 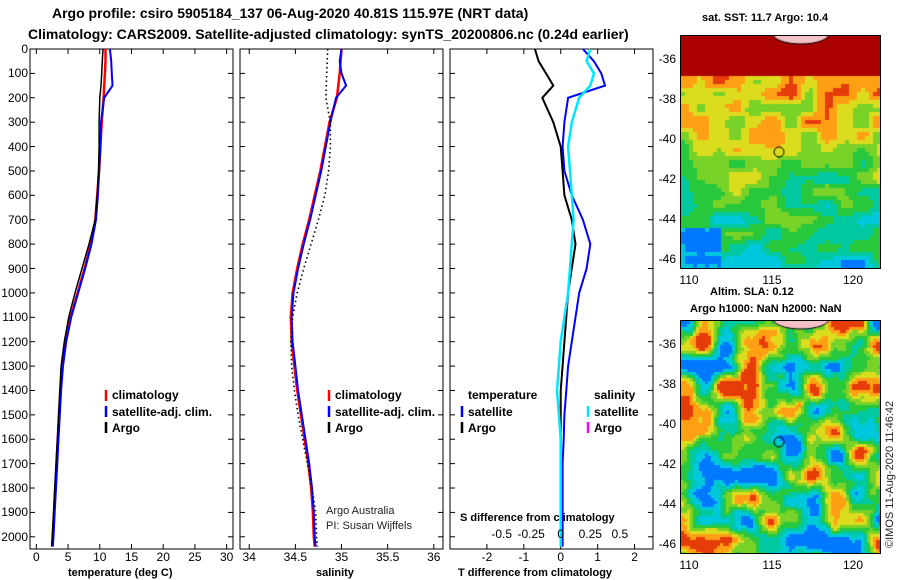 I want to click on diff-sal-title: salinity, so click(x=615, y=395).